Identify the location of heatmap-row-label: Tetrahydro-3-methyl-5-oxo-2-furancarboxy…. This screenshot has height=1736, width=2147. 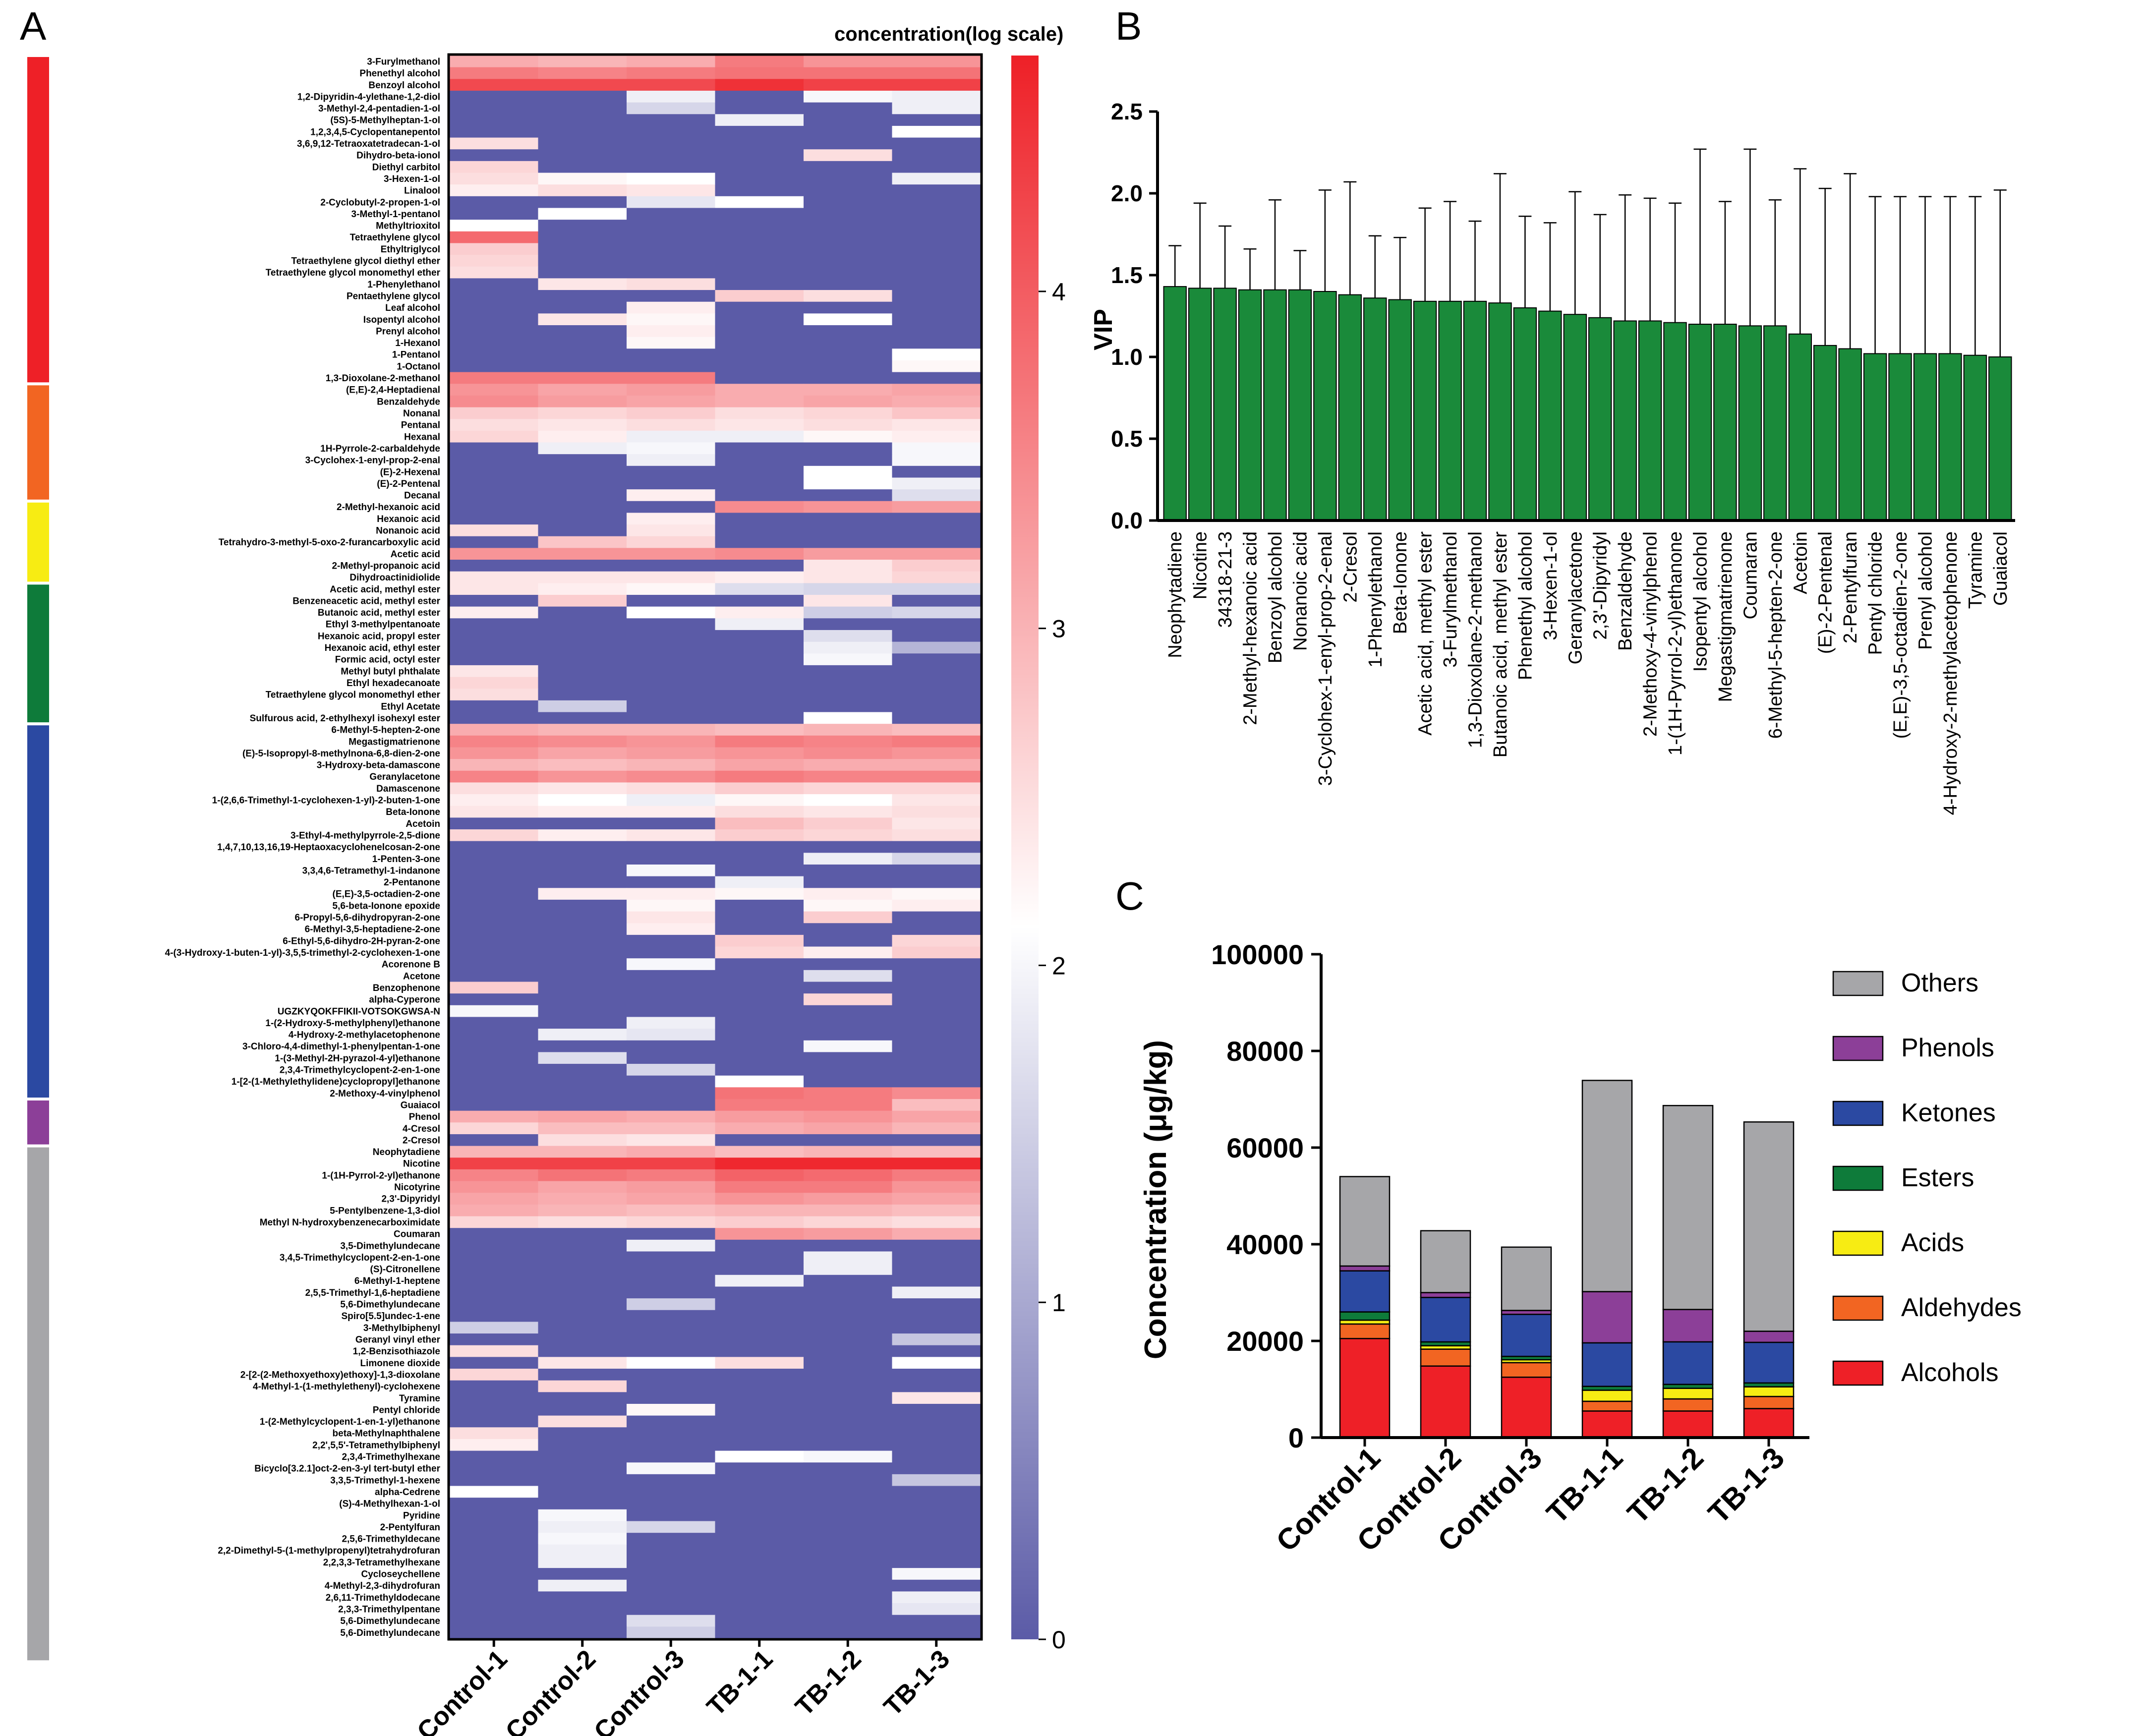
(329, 542).